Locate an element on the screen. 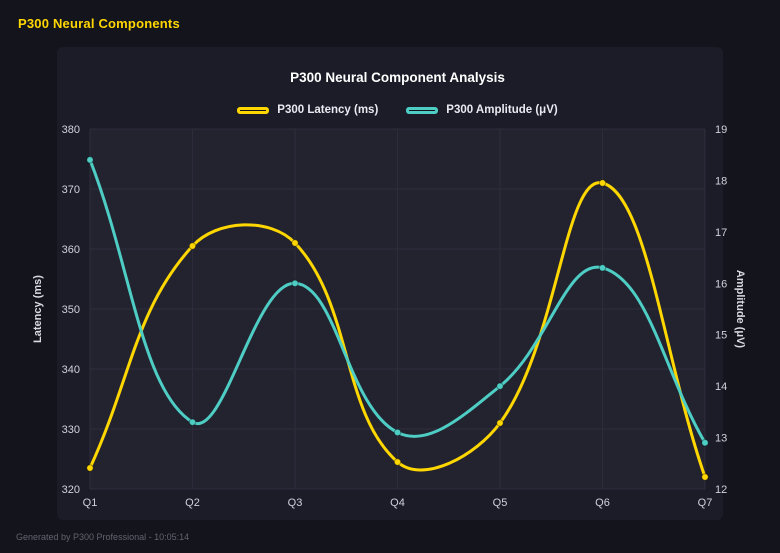 Image resolution: width=780 pixels, height=553 pixels. left-axis-title: Latency (ms) is located at coordinates (38, 309).